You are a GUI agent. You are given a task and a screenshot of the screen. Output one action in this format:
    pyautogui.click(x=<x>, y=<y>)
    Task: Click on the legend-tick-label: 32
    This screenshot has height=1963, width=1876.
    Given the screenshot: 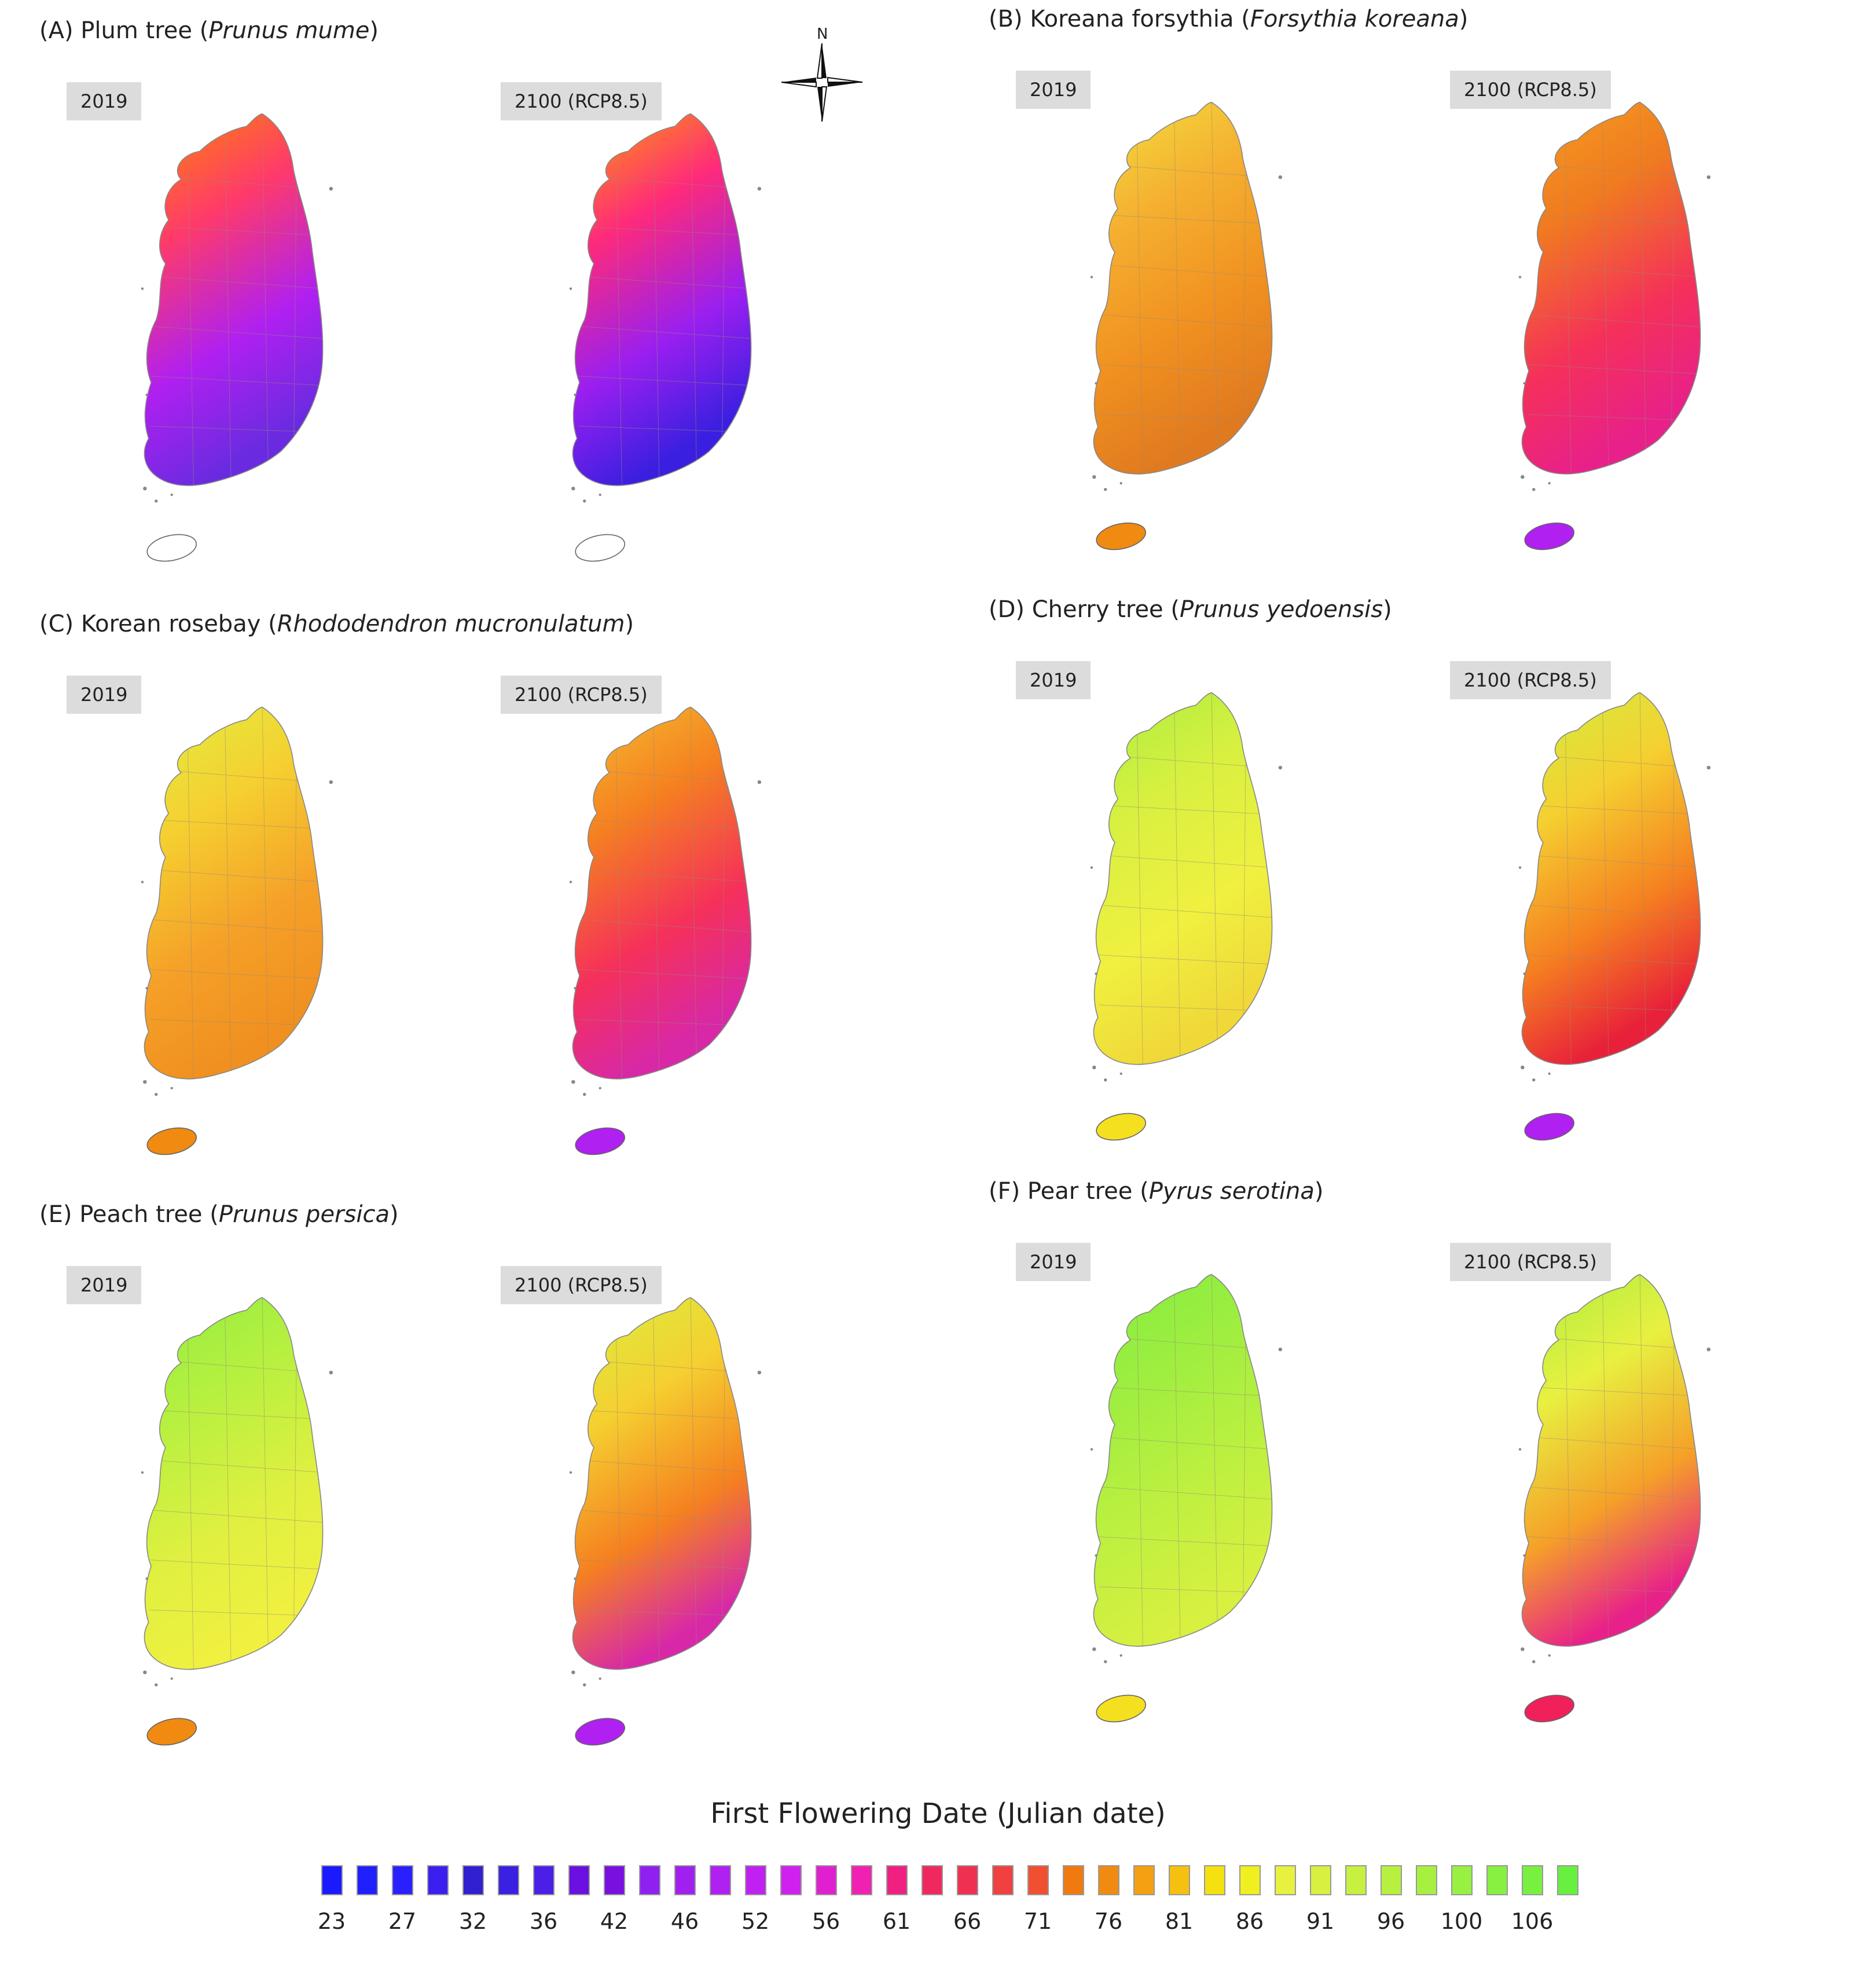 What is the action you would take?
    pyautogui.click(x=472, y=1921)
    